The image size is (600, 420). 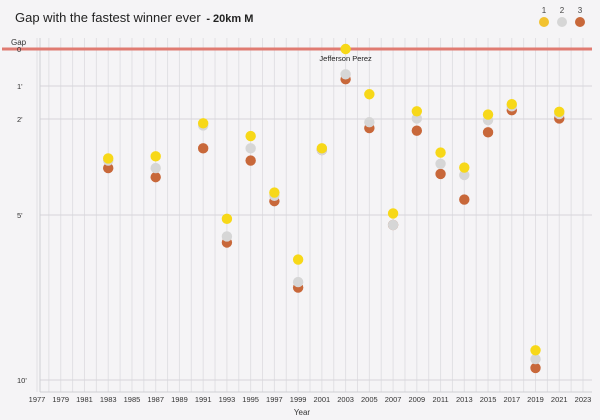 I want to click on x-tick-label: 1993, so click(x=227, y=399).